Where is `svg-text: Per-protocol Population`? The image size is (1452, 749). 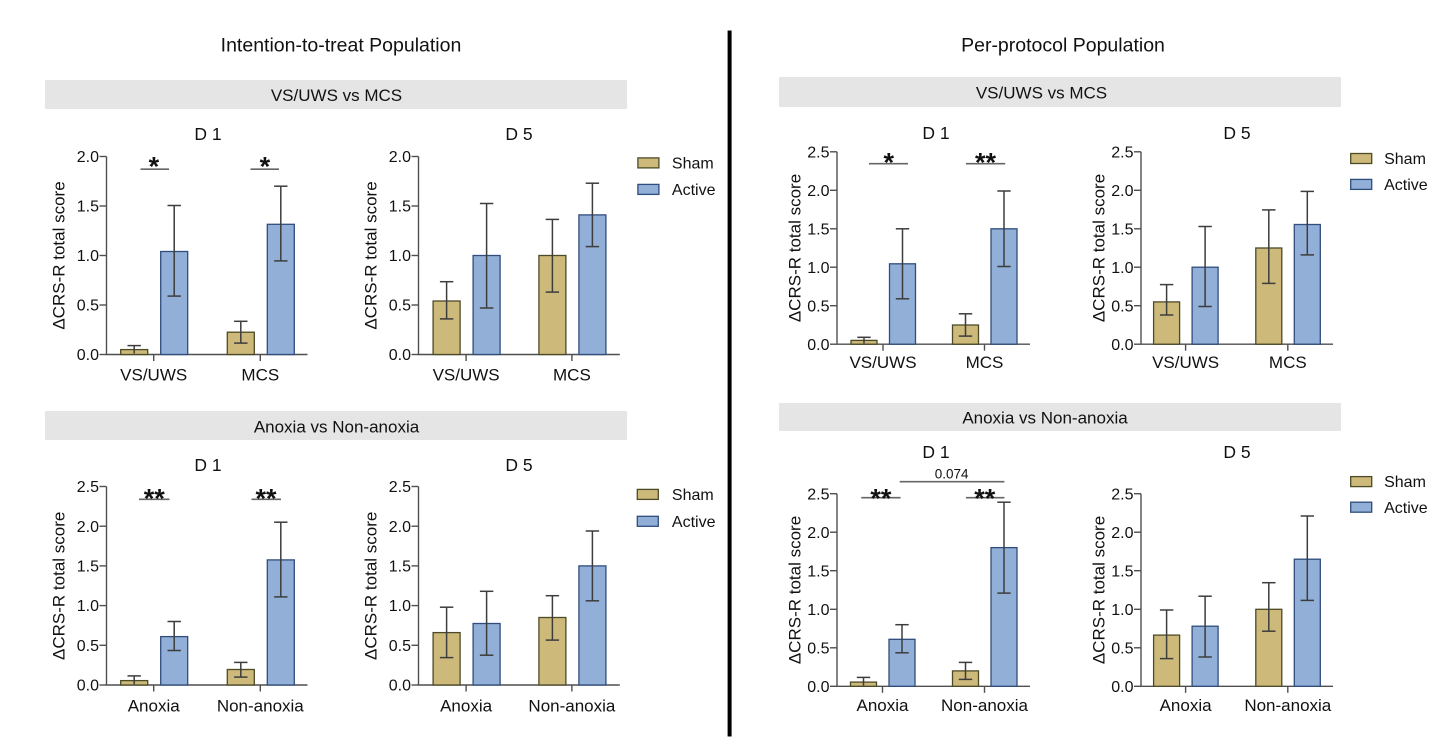 svg-text: Per-protocol Population is located at coordinates (1063, 45).